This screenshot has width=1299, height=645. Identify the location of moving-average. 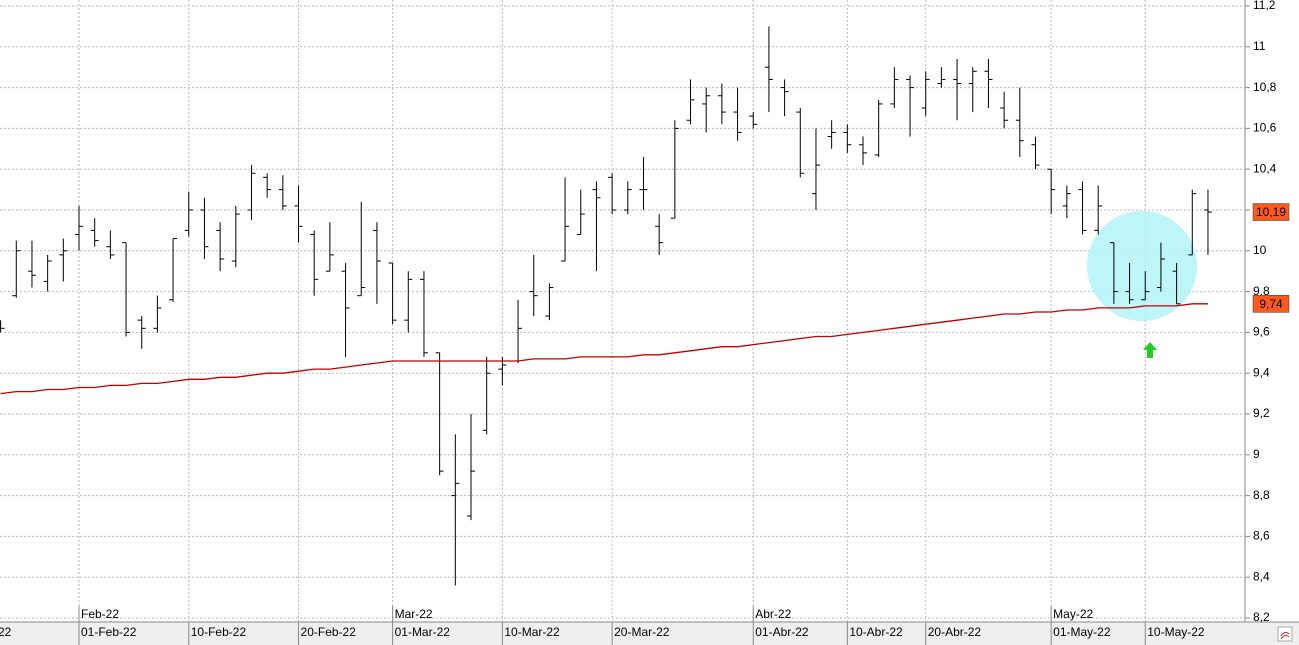
(604, 349).